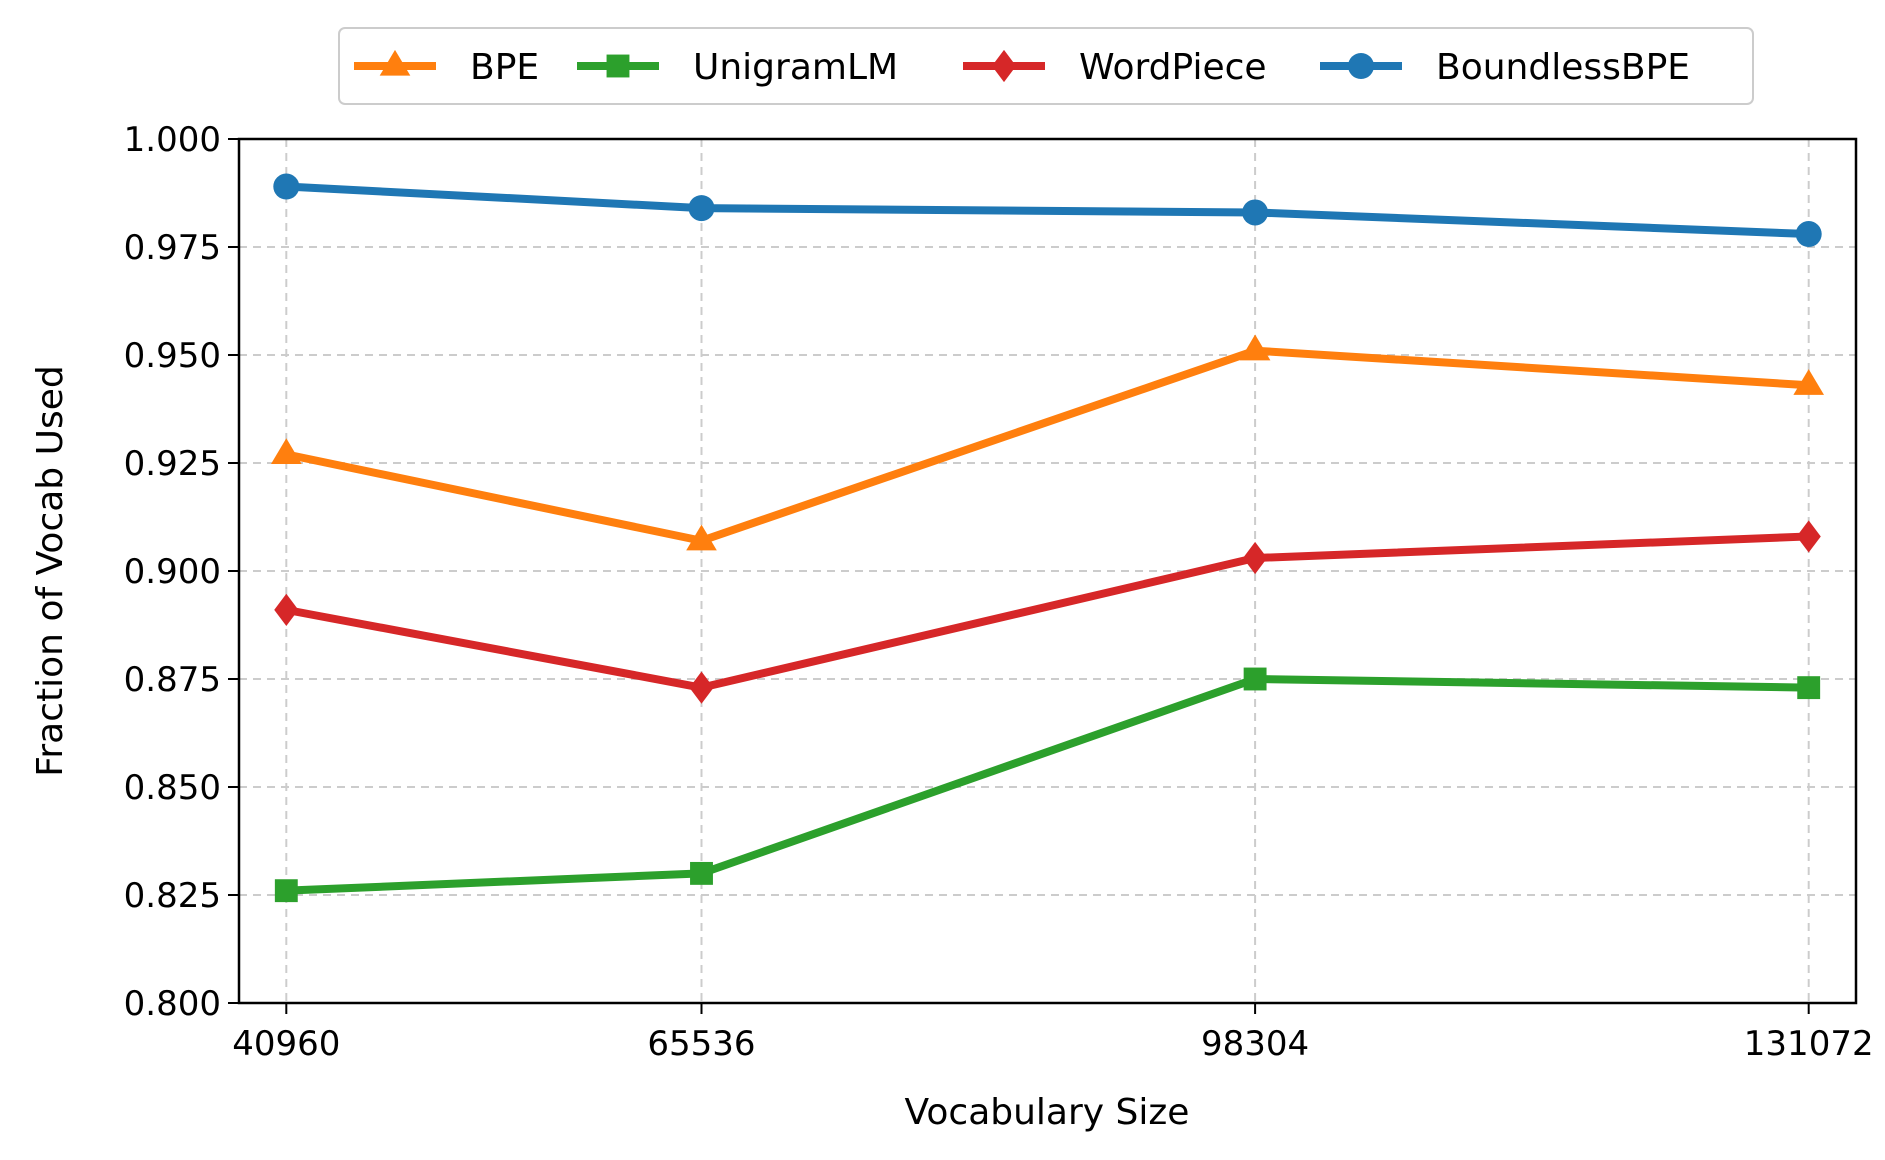 The width and height of the screenshot is (1885, 1160). I want to click on legend-label: BoundlessBPE, so click(1563, 67).